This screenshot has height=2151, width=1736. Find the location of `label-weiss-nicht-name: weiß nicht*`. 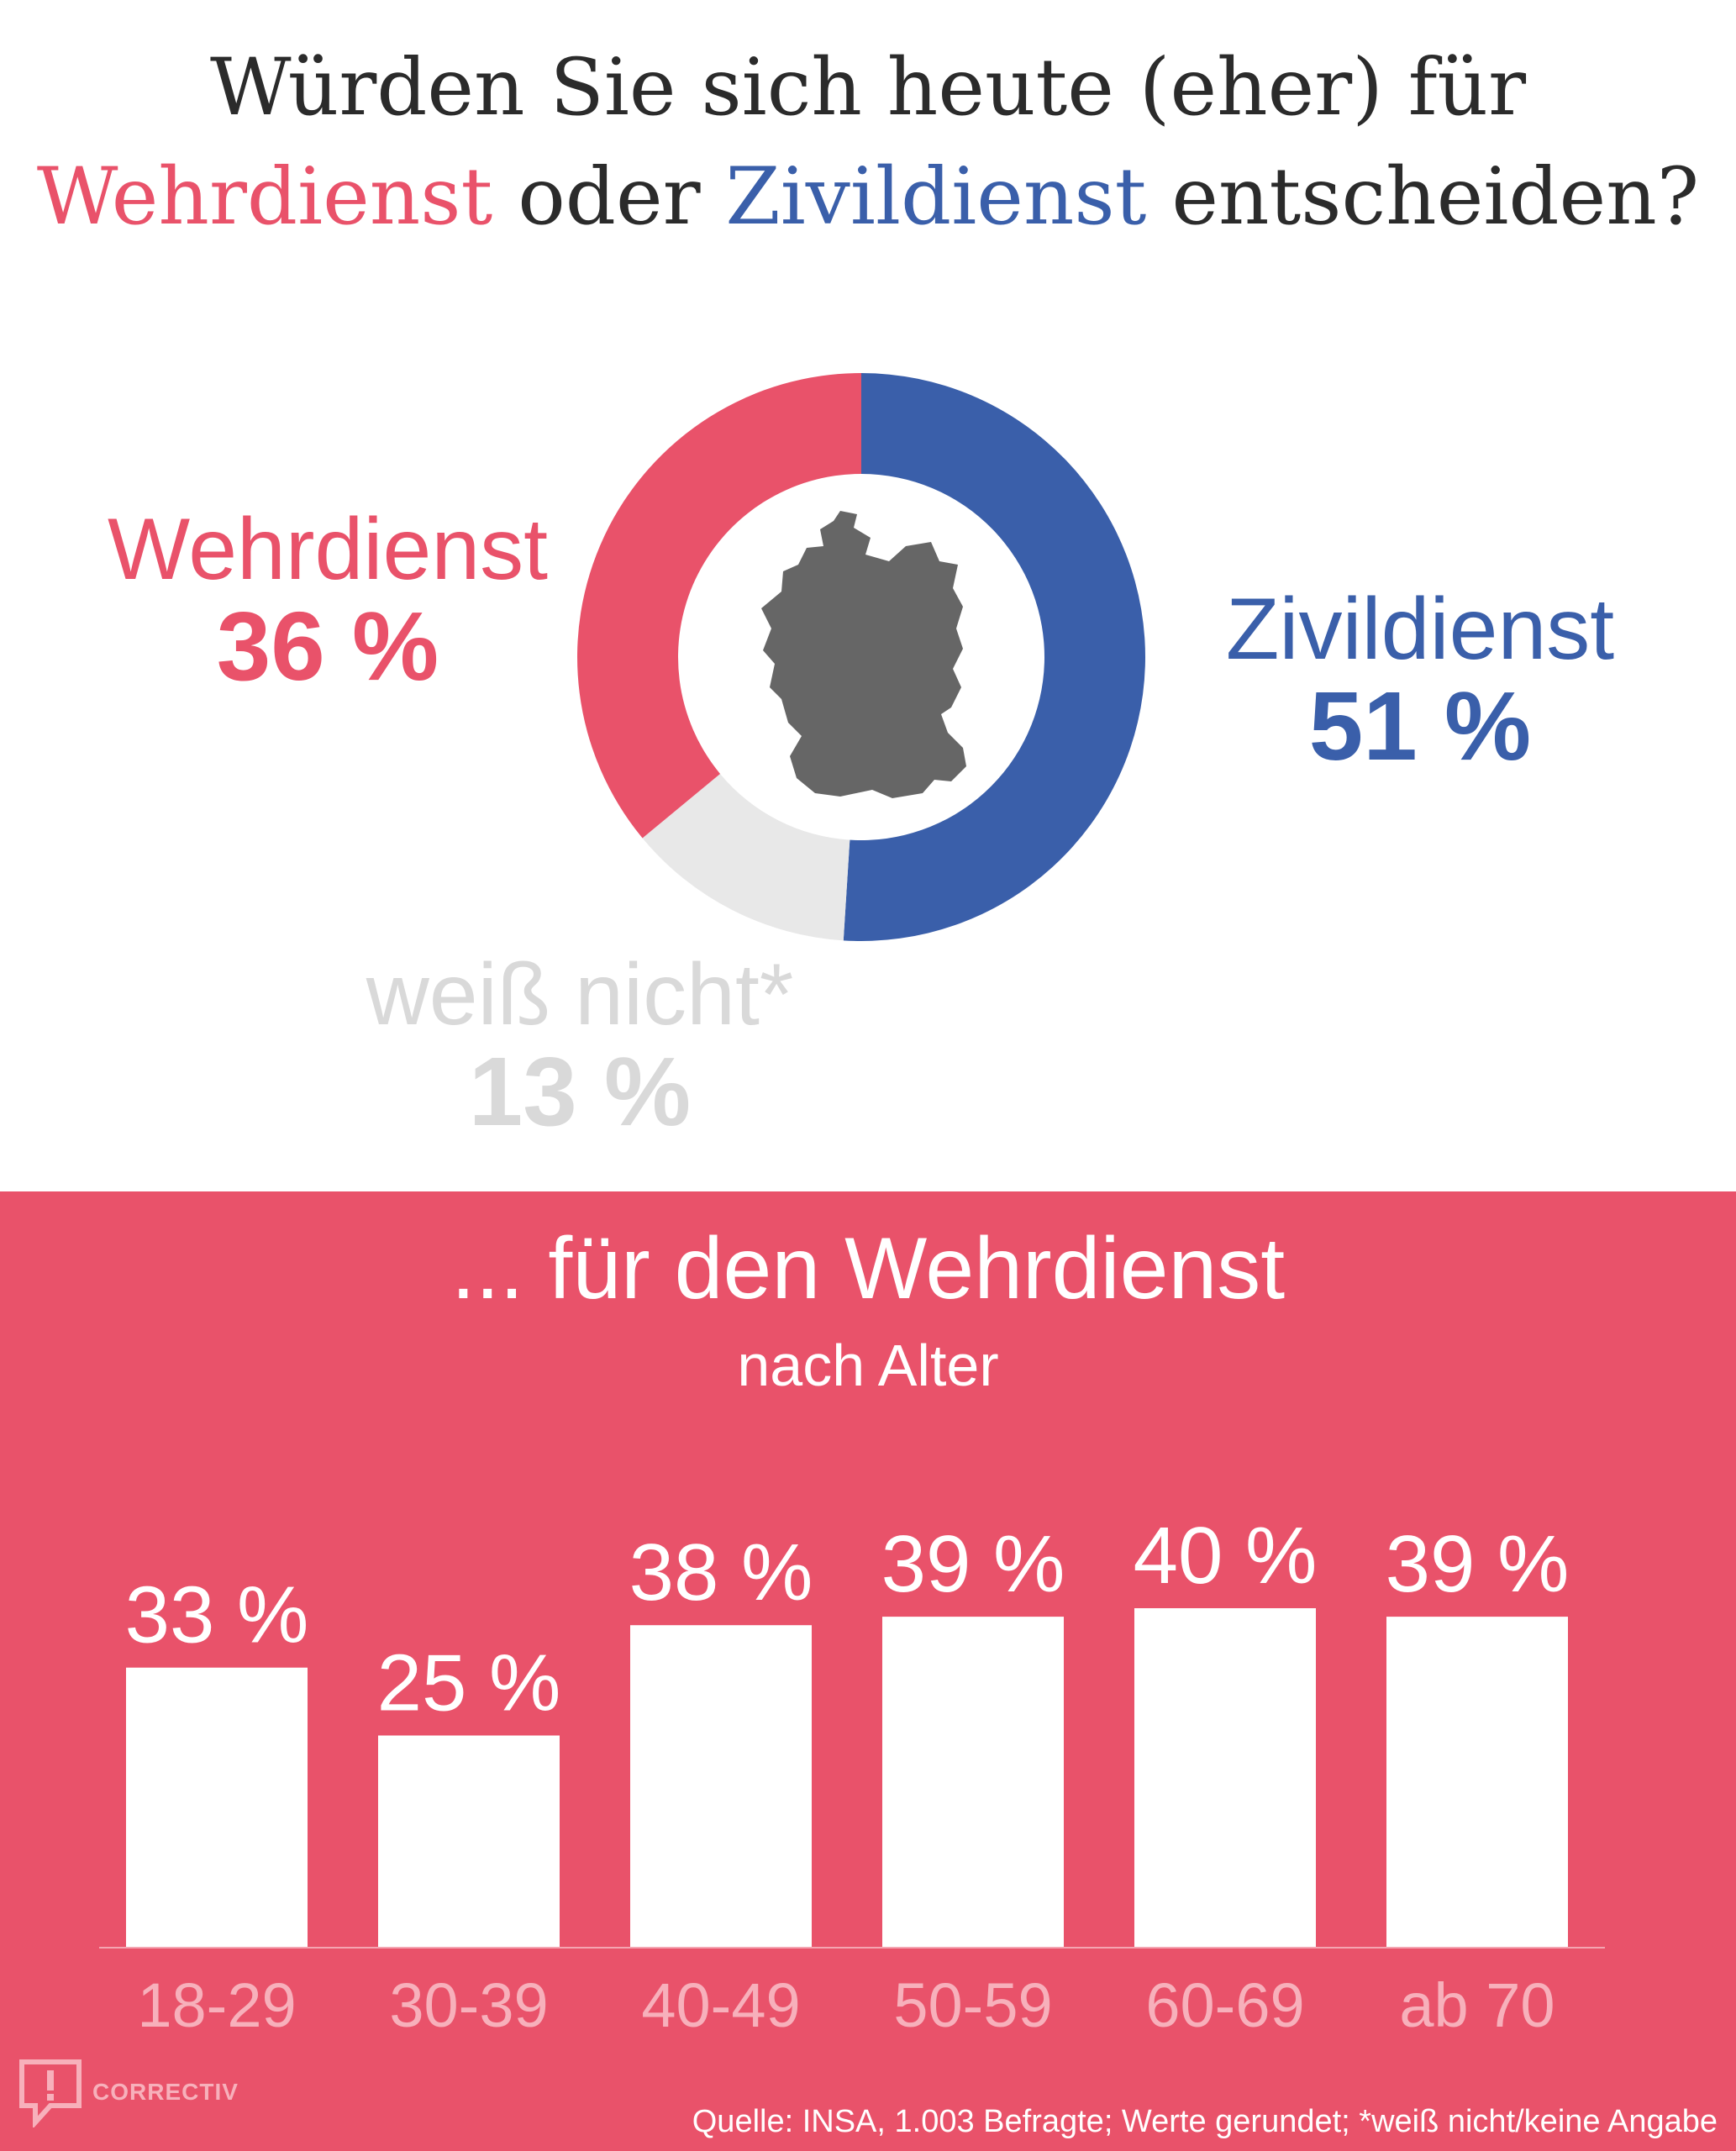

label-weiss-nicht-name: weiß nicht* is located at coordinates (580, 995).